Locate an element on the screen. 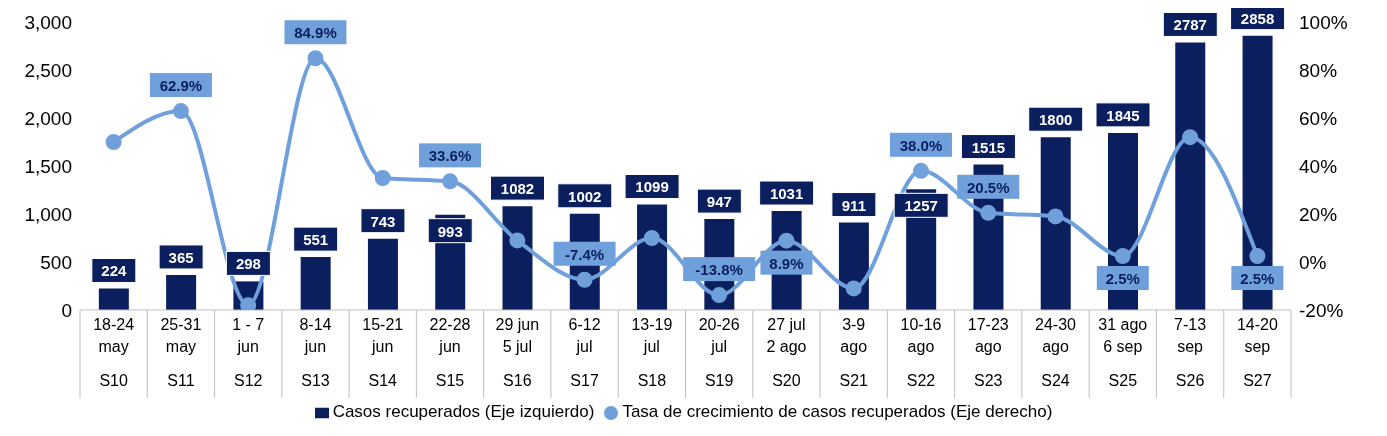  data-label: 1845 is located at coordinates (1123, 115).